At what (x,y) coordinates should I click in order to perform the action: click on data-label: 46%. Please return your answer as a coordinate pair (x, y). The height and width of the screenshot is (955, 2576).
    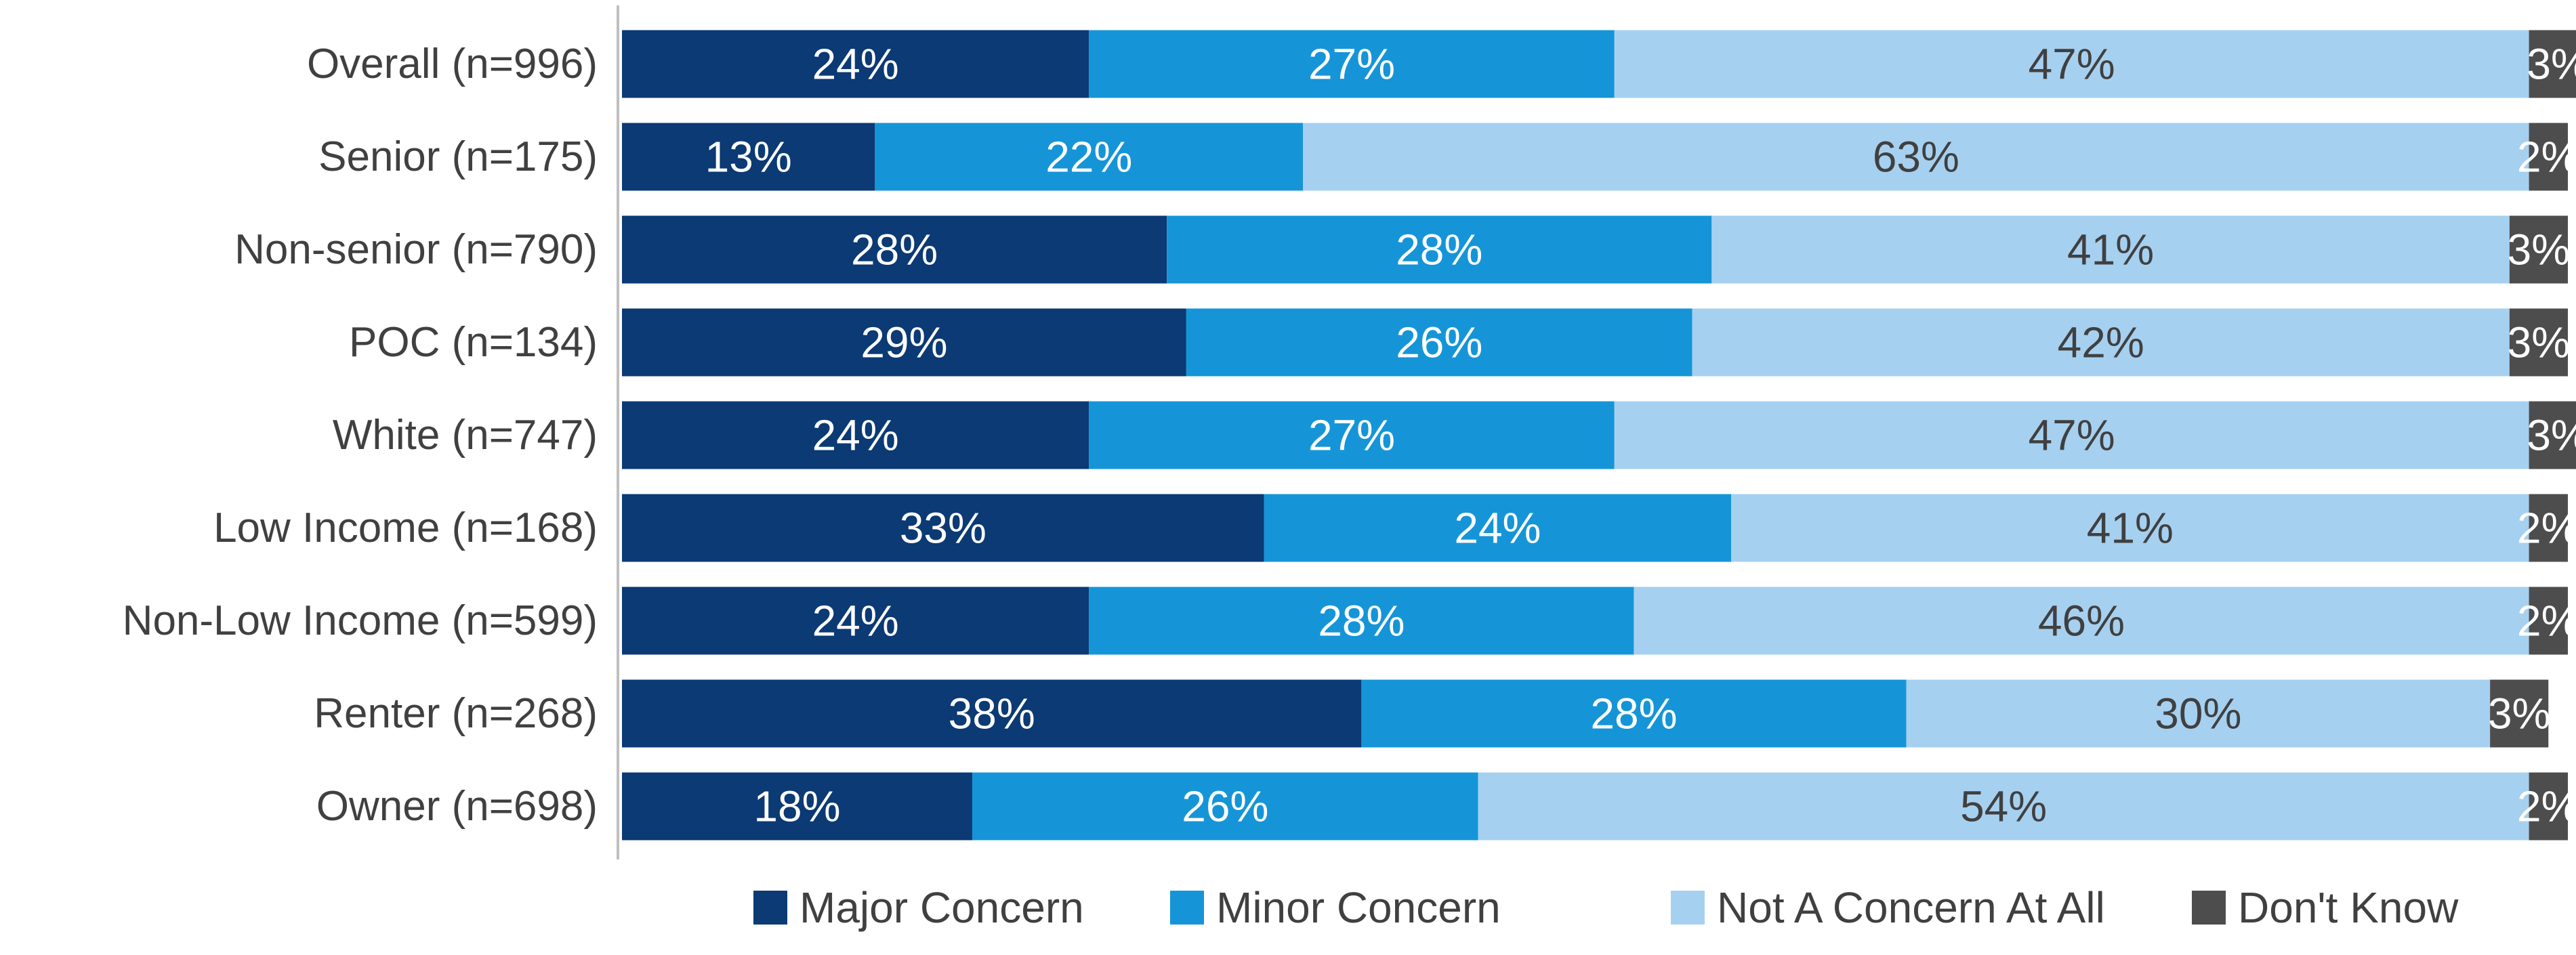
    Looking at the image, I should click on (2081, 621).